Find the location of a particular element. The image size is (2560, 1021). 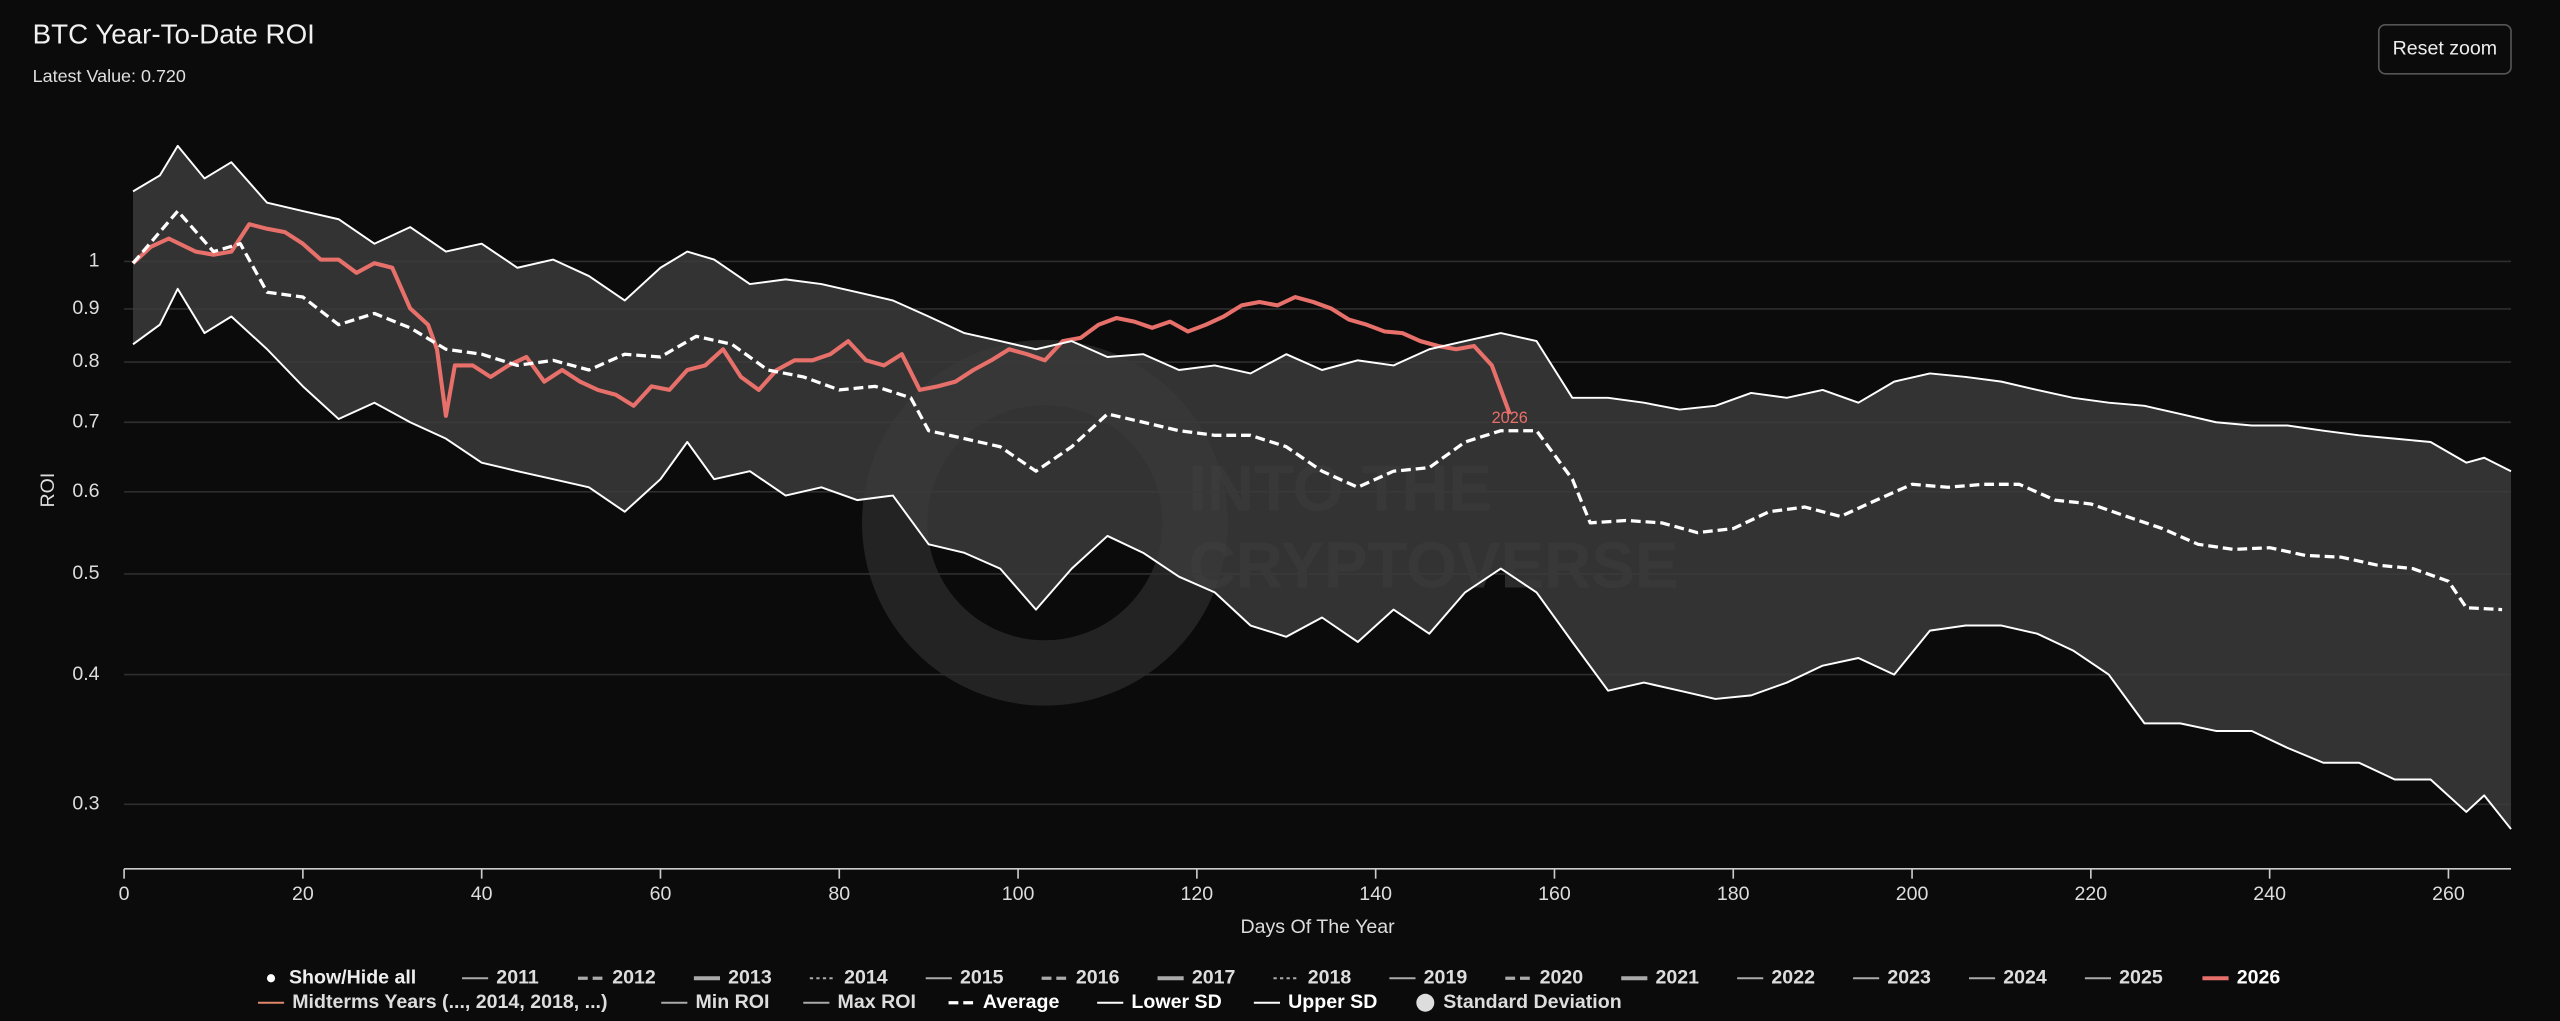

x-tick-label: 220 is located at coordinates (2091, 894).